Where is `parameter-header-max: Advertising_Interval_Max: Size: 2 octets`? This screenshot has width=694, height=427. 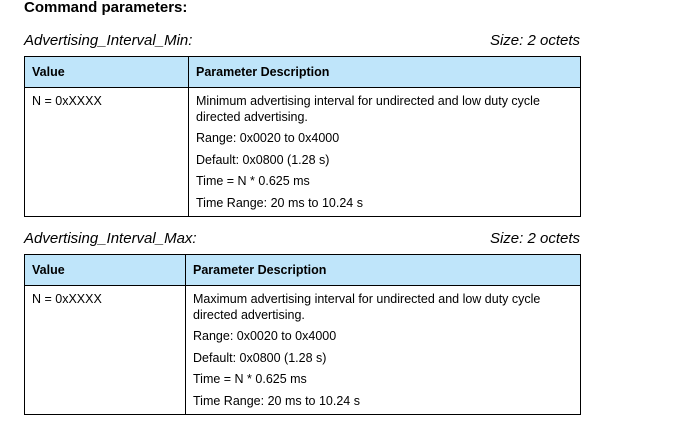
parameter-header-max: Advertising_Interval_Max: Size: 2 octets is located at coordinates (302, 239).